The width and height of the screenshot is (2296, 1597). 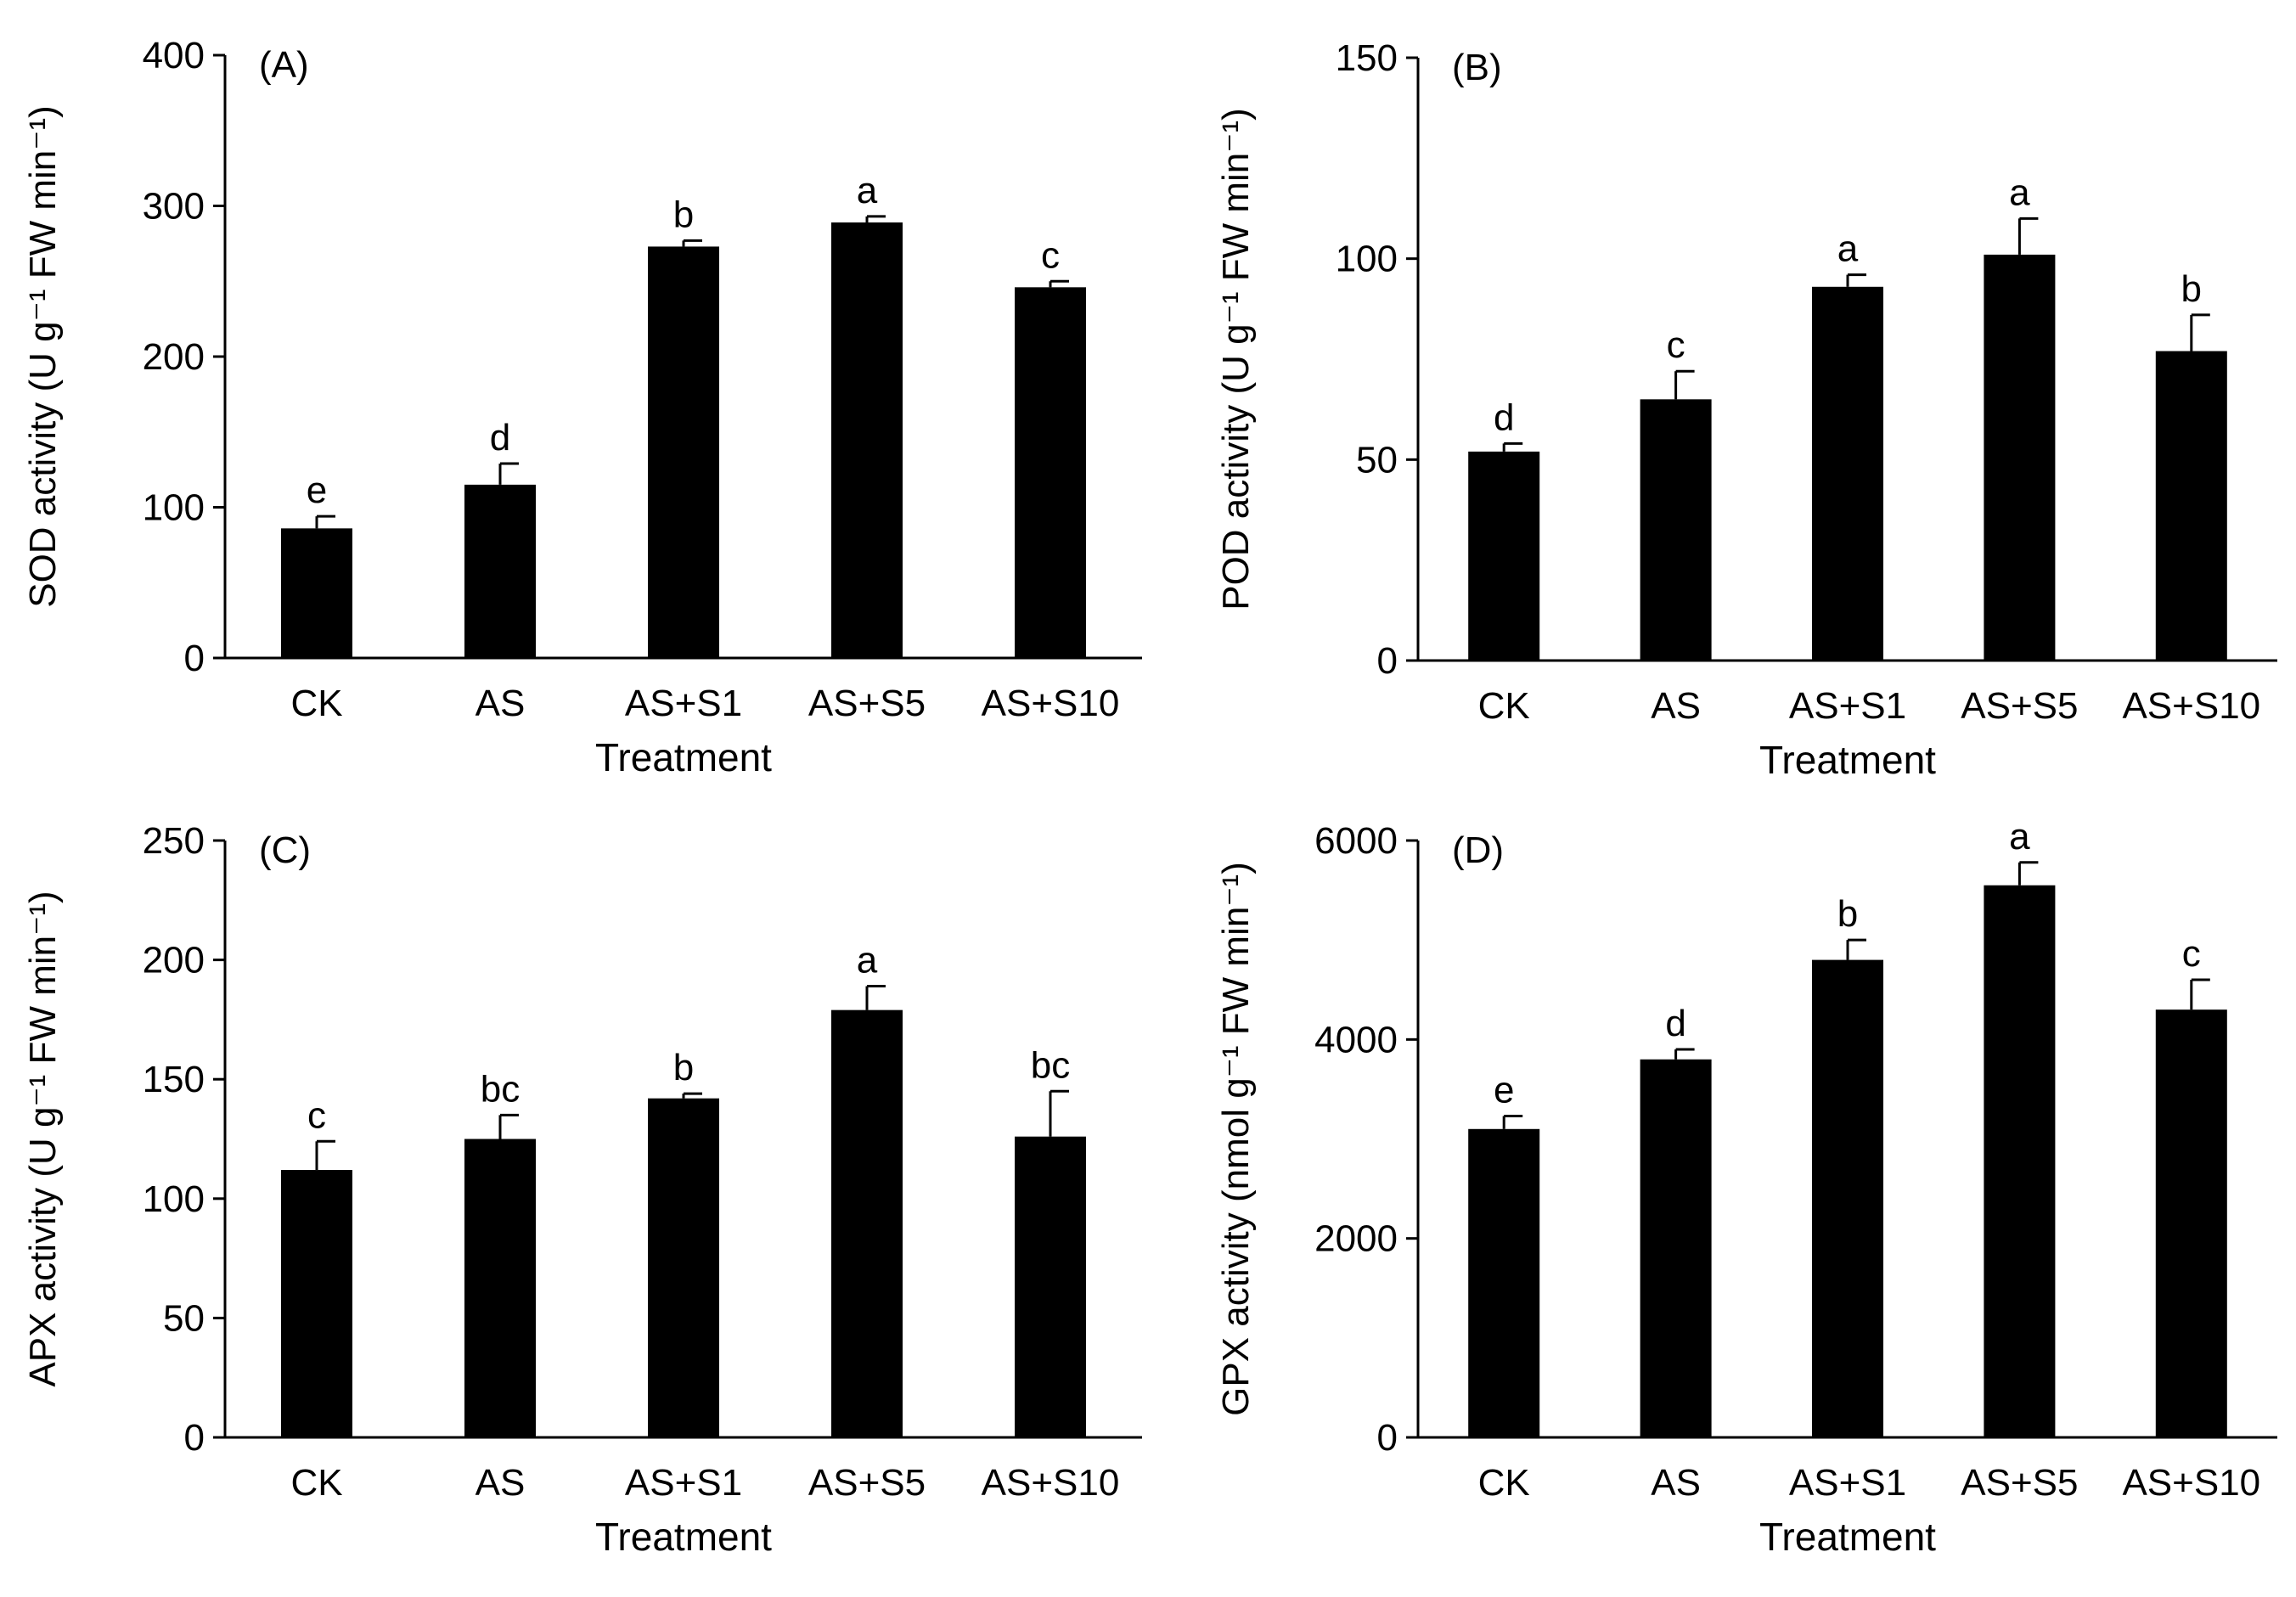 What do you see at coordinates (174, 841) in the screenshot?
I see `y-tick-label: 250` at bounding box center [174, 841].